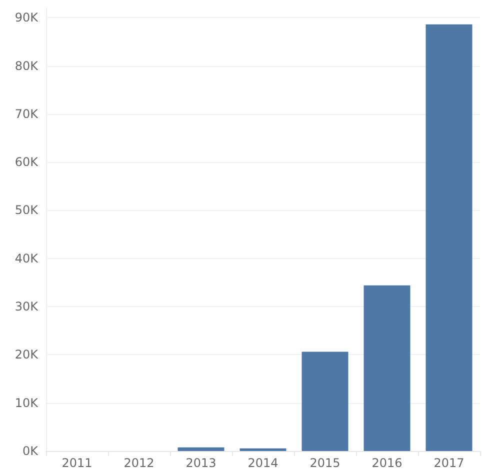 This screenshot has height=473, width=482. What do you see at coordinates (27, 210) in the screenshot?
I see `y-tick-label: 50K` at bounding box center [27, 210].